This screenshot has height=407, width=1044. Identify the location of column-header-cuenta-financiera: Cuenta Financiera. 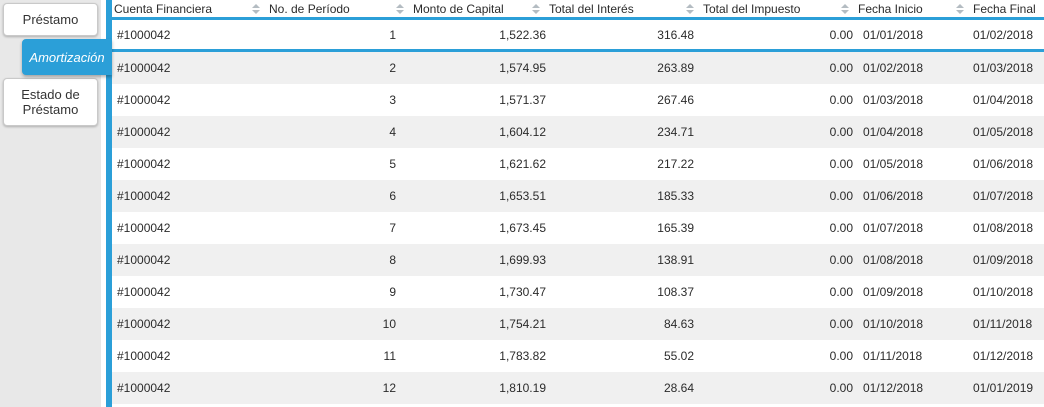
(190, 8).